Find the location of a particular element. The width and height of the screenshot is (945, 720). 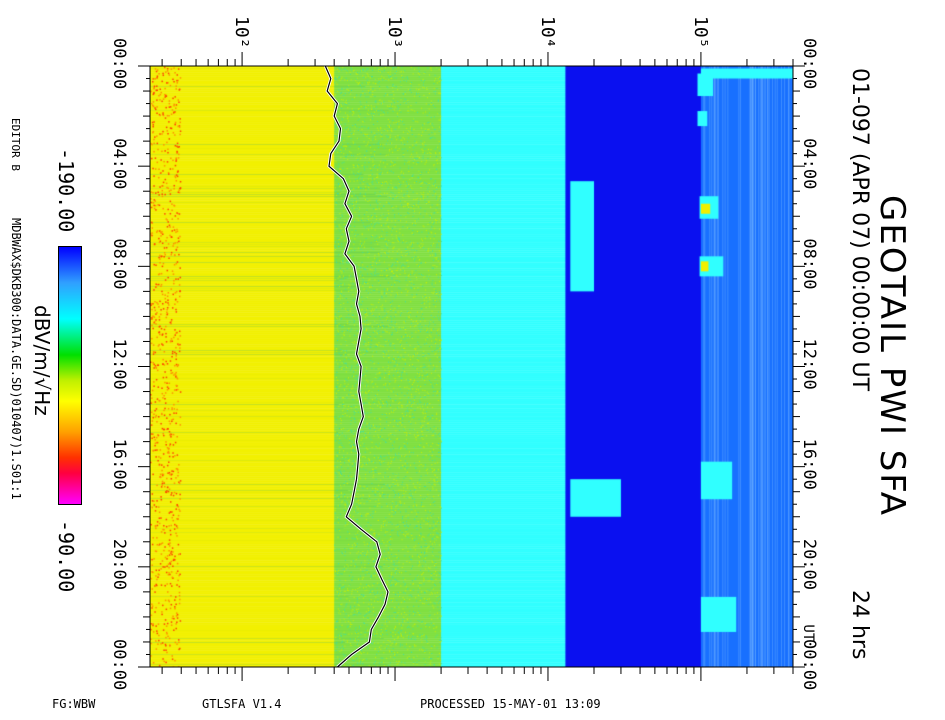

y-tick-label-left: 12:00 is located at coordinates (119, 364).